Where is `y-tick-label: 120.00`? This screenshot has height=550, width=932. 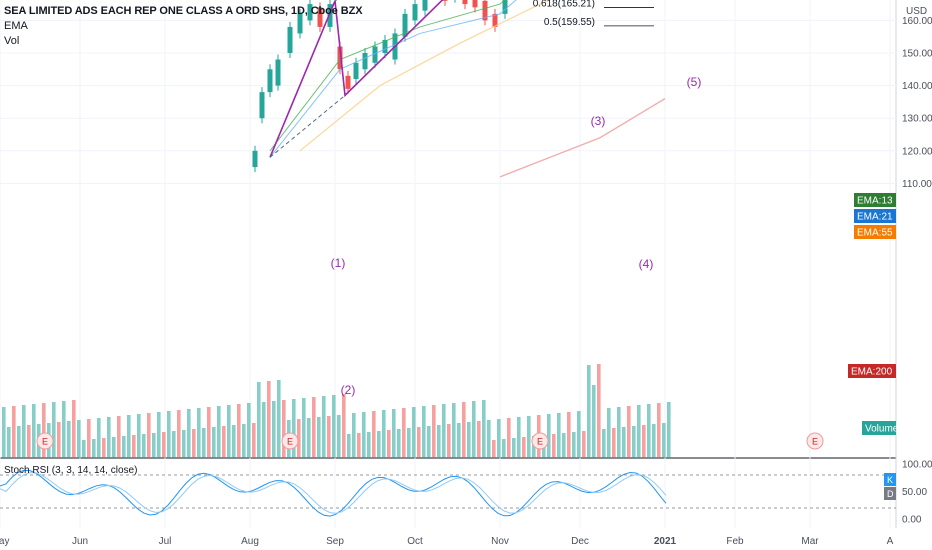
y-tick-label: 120.00 is located at coordinates (917, 151).